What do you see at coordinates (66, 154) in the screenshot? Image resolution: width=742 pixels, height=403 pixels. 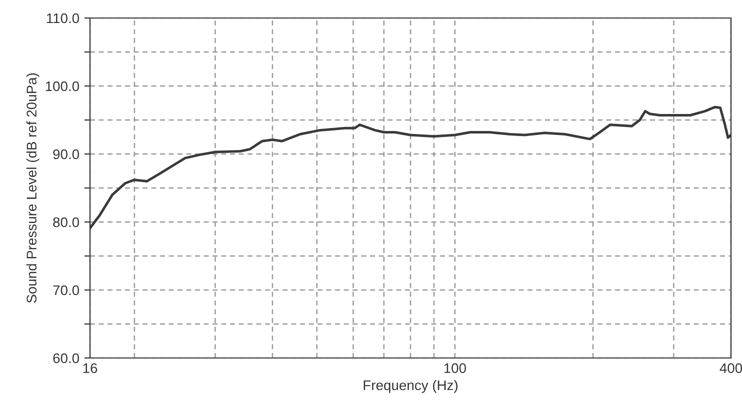 I see `y-tick-label: 90.0` at bounding box center [66, 154].